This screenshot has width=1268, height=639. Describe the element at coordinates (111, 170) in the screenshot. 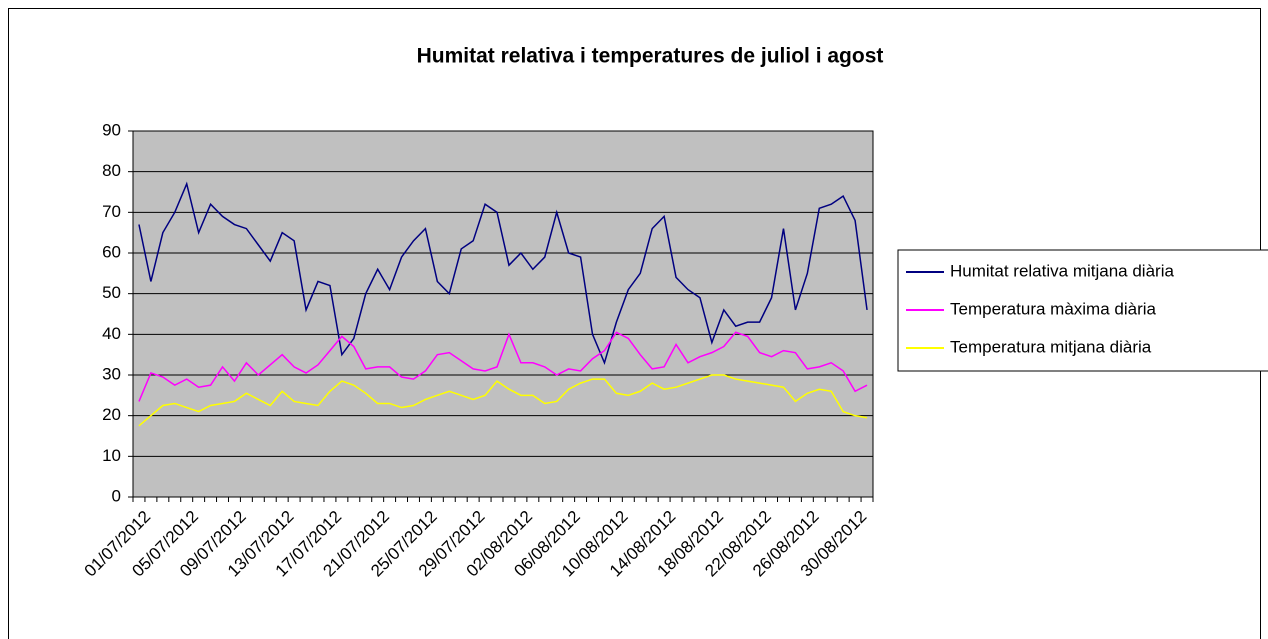

I see `y-tick-label: 80` at that location.